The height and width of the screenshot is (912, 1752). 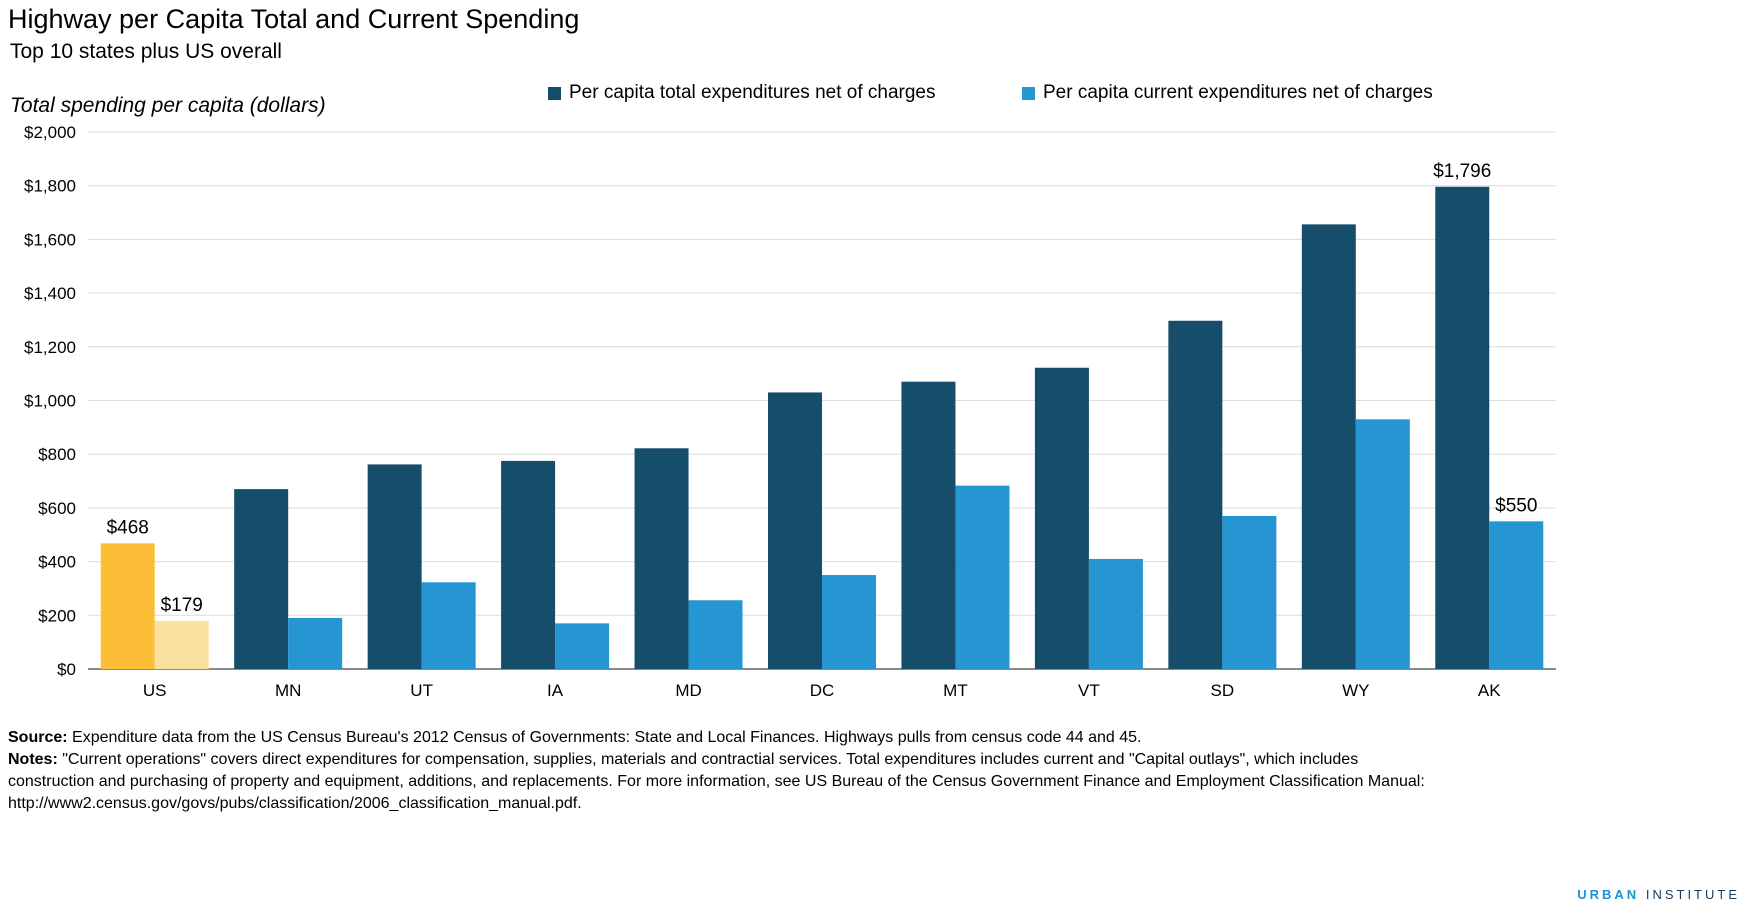 I want to click on x-tick-label: VT, so click(x=1089, y=690).